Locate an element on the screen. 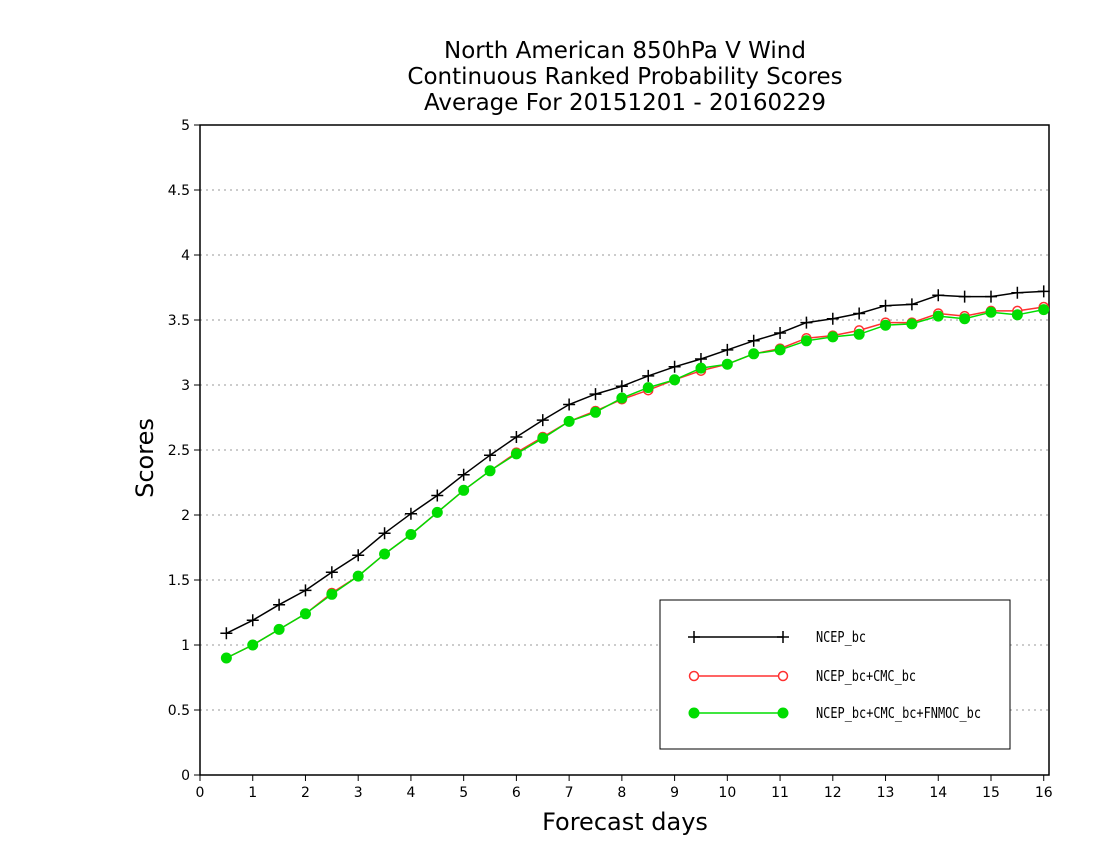 This screenshot has width=1100, height=850. x-tick-label: 14 is located at coordinates (938, 793).